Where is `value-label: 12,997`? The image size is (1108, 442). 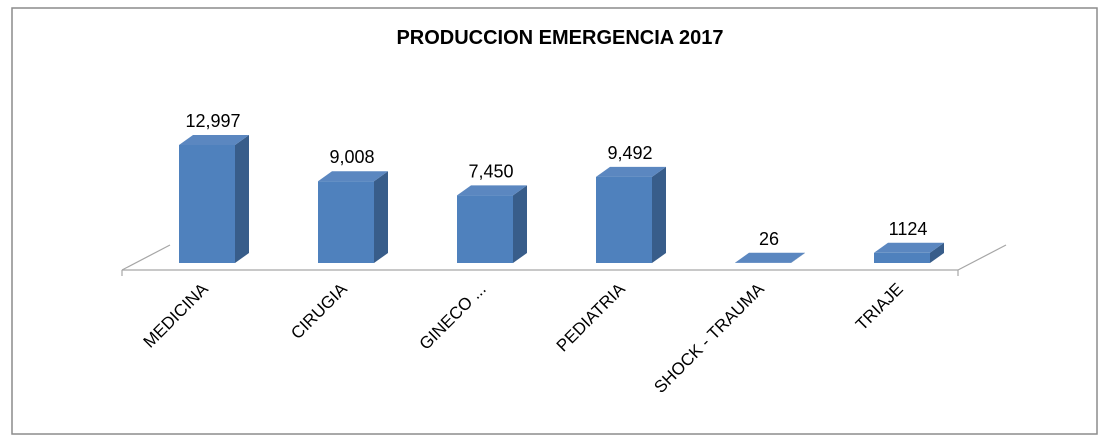
value-label: 12,997 is located at coordinates (212, 121).